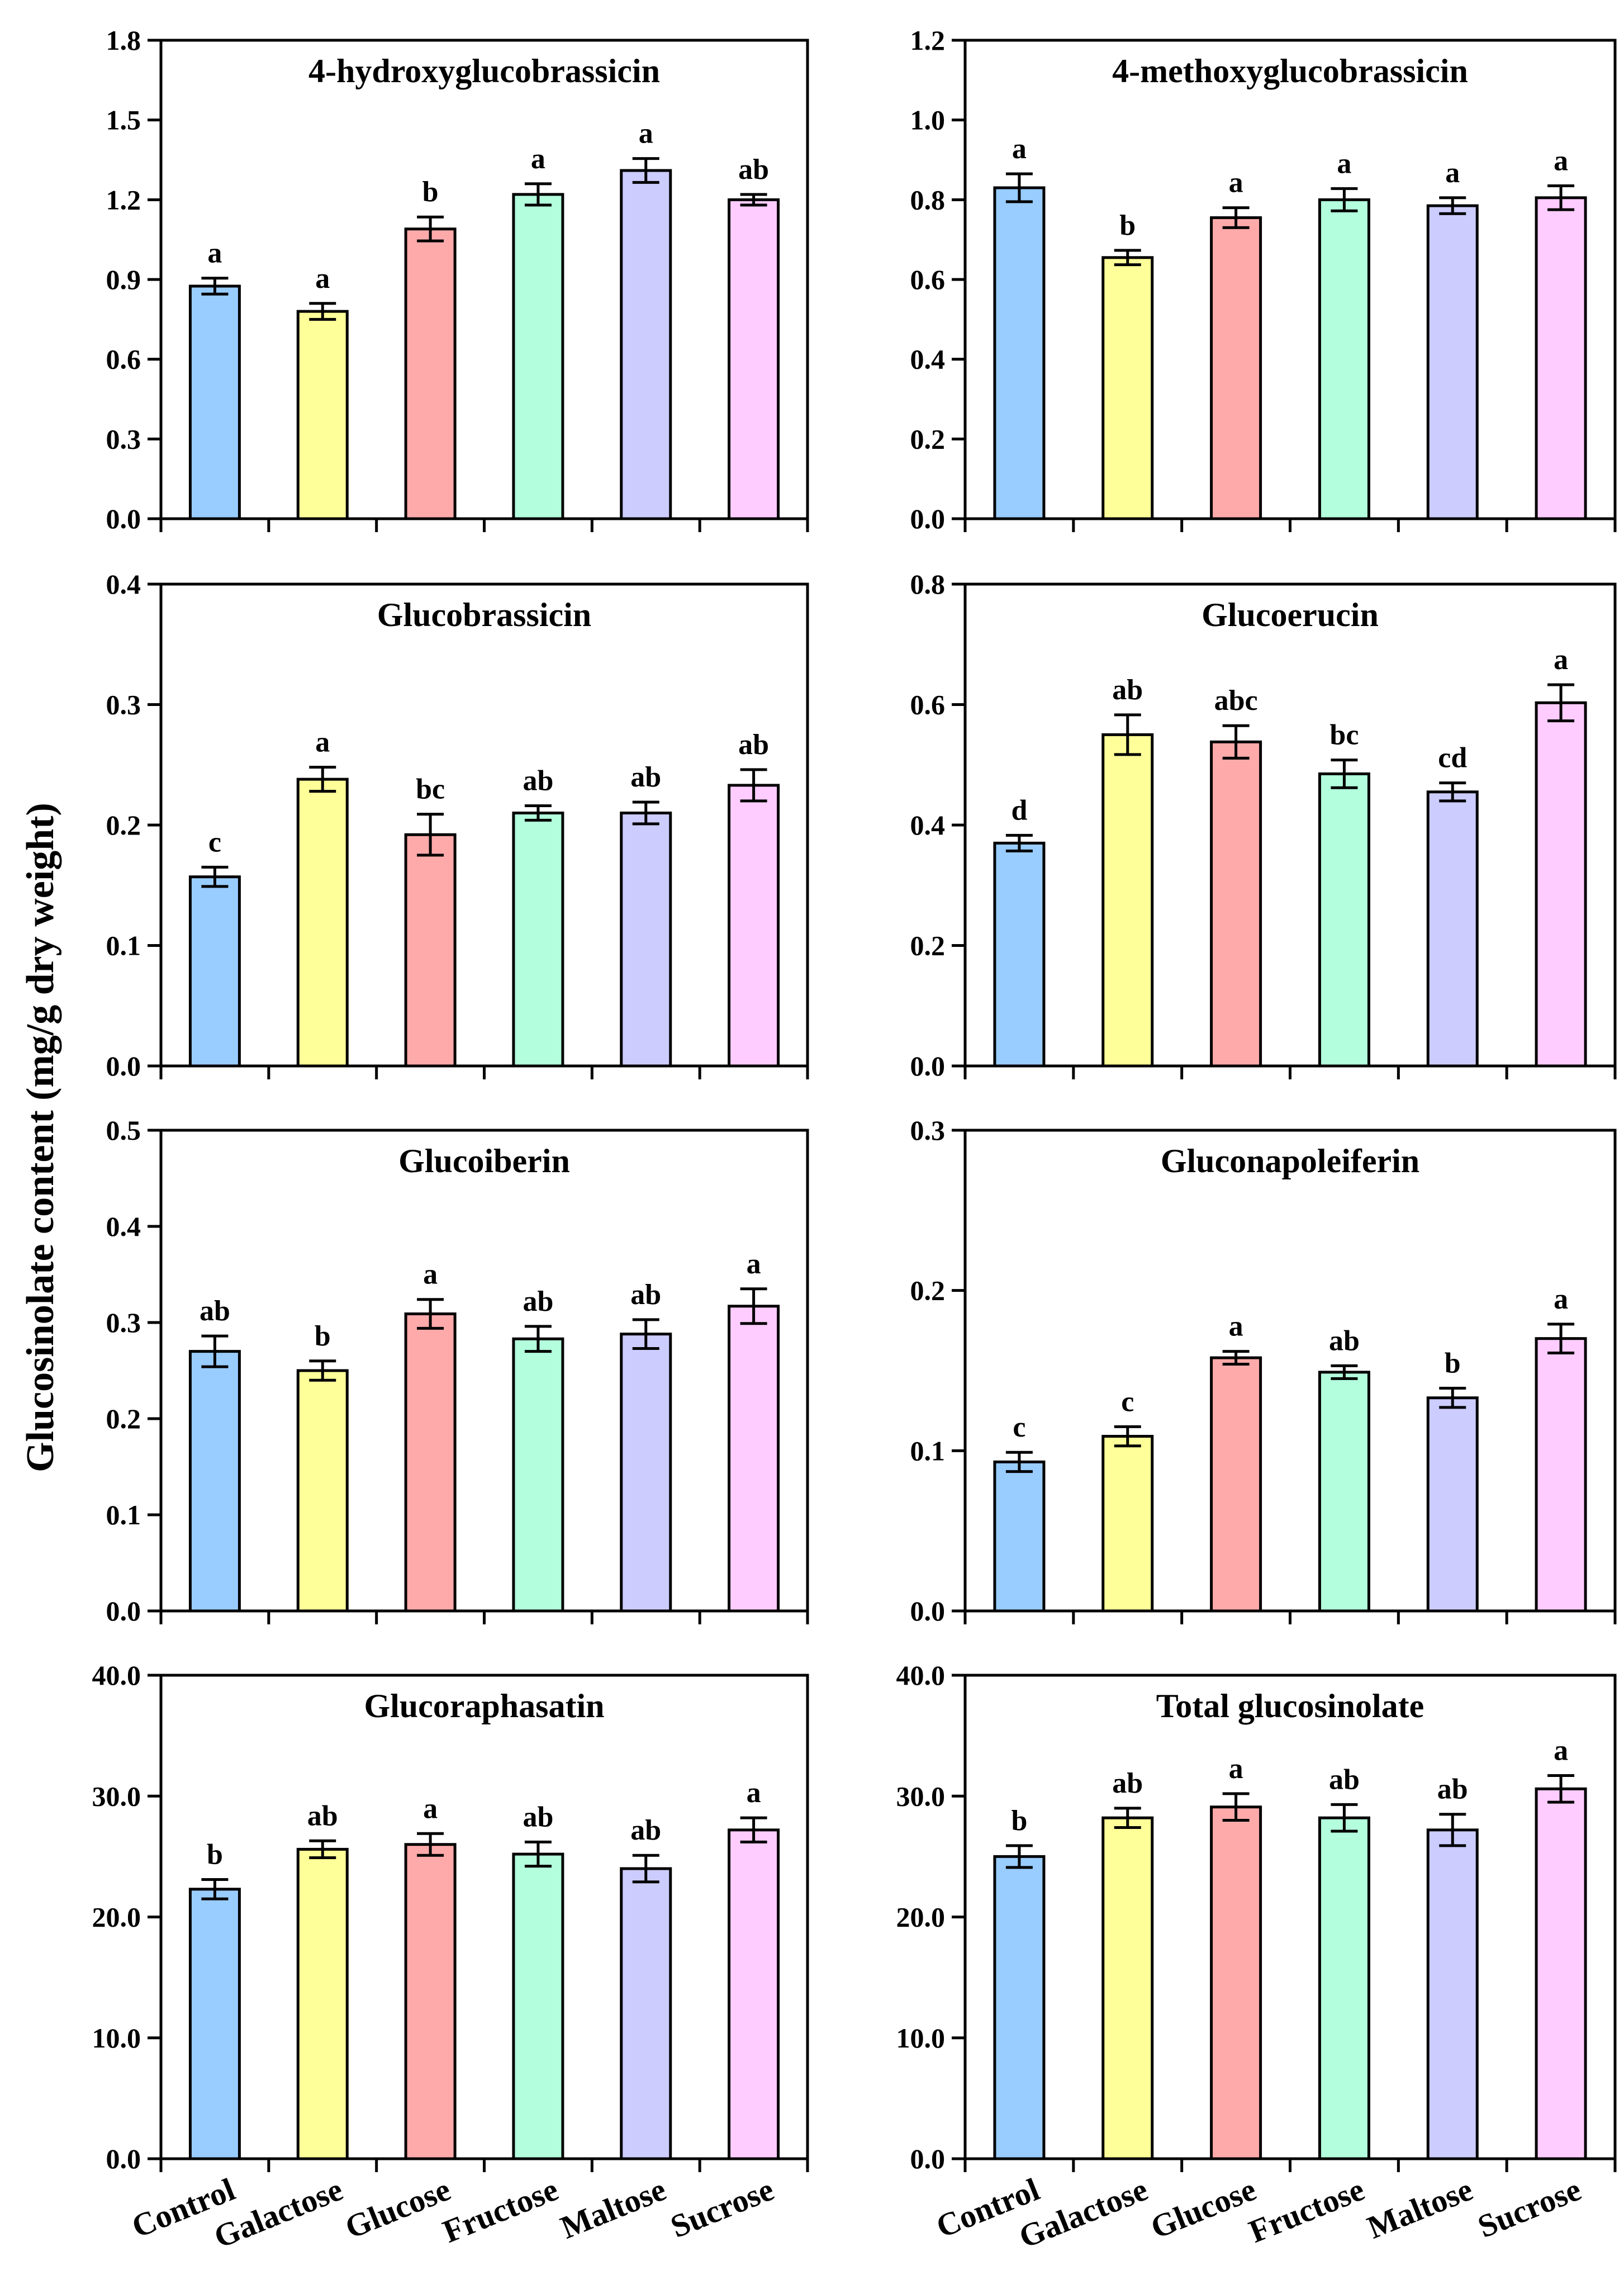 This screenshot has height=2275, width=1624. Describe the element at coordinates (921, 1796) in the screenshot. I see `y-tick-label: 30.0` at that location.